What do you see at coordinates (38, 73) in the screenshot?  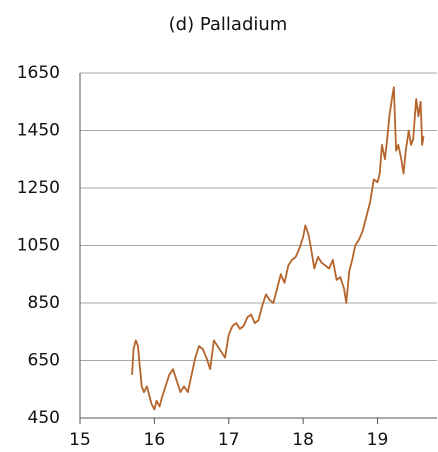 I see `y-tick-label: 1650` at bounding box center [38, 73].